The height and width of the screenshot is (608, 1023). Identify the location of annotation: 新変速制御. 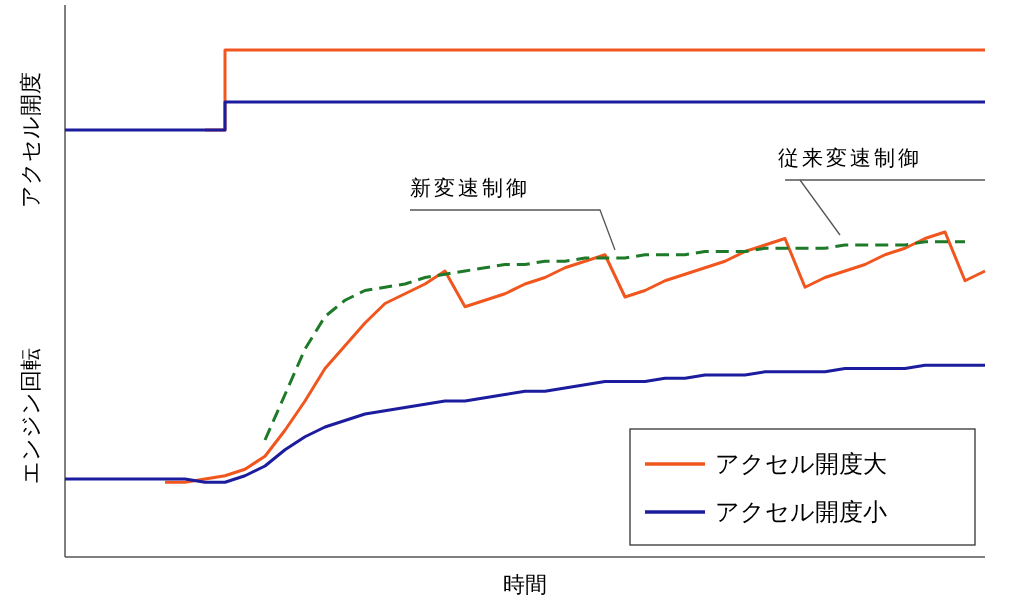
(470, 187).